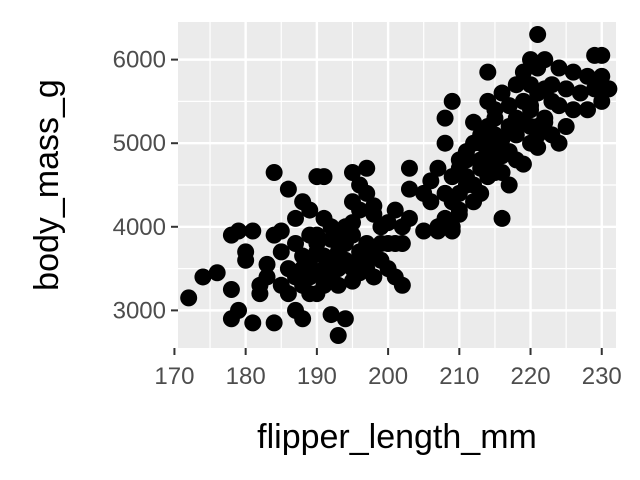 The width and height of the screenshot is (640, 480). I want to click on x-tick-label: 170, so click(174, 376).